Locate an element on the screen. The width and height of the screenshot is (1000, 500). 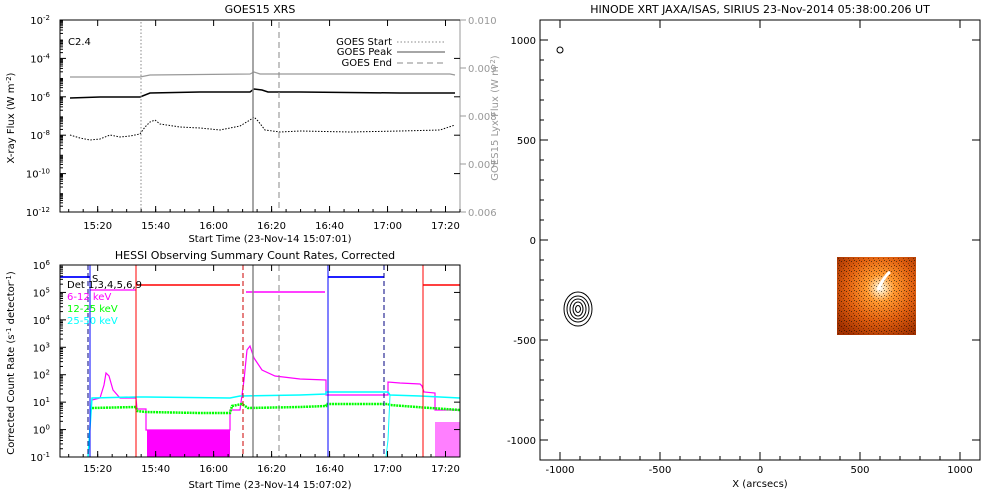
hessi-ytick-label: 10¹ is located at coordinates (41, 402).